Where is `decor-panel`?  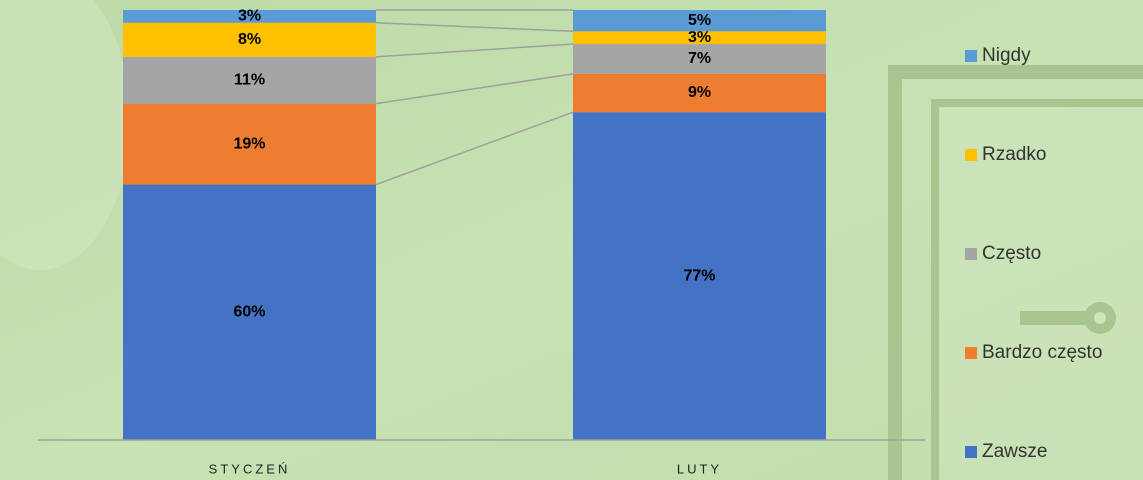
decor-panel is located at coordinates (1041, 294).